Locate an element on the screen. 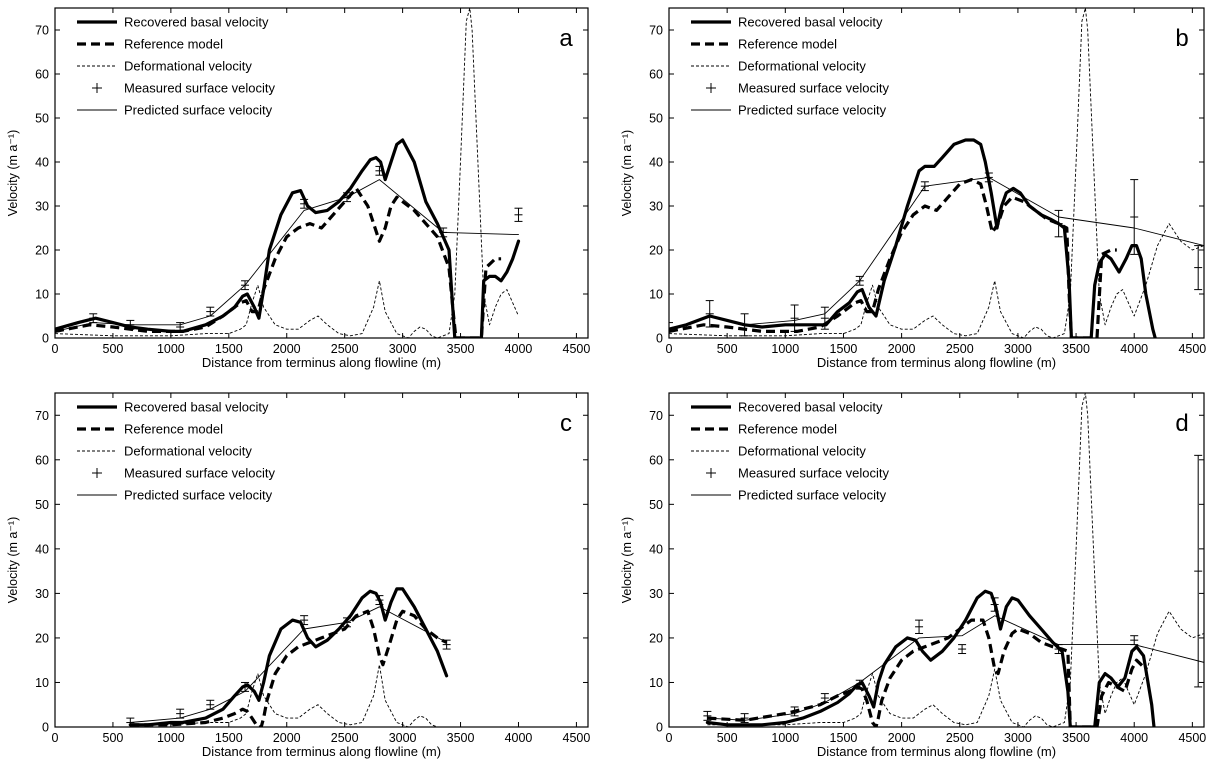  legend-item-predicted: Predicted surface velocity is located at coordinates (789, 495).